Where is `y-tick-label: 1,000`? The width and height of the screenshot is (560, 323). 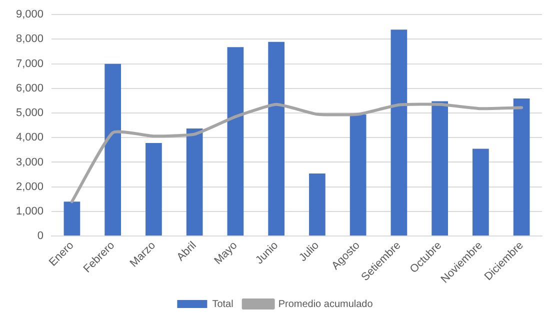 y-tick-label: 1,000 is located at coordinates (30, 211).